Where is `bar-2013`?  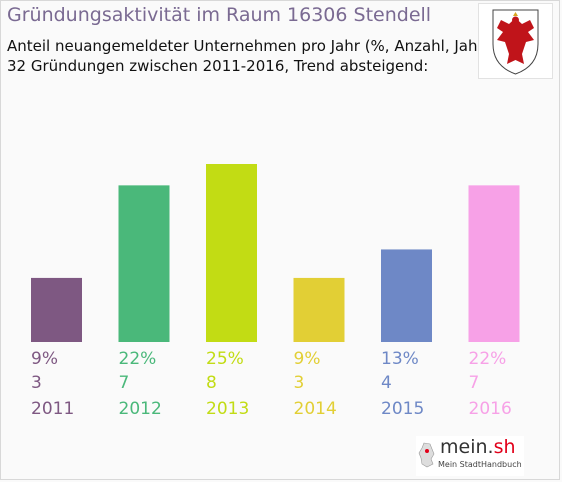 bar-2013 is located at coordinates (231, 253).